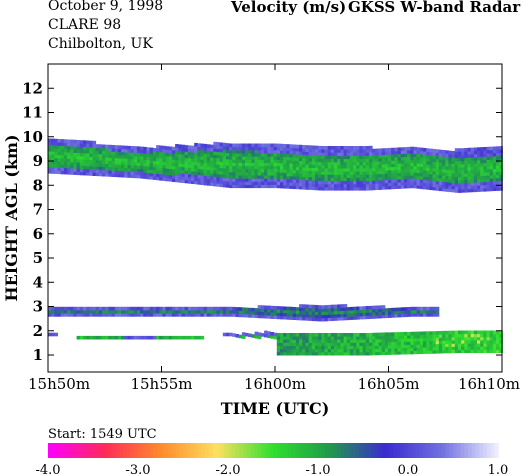 The height and width of the screenshot is (476, 524). Describe the element at coordinates (125, 450) in the screenshot. I see `colorbar-swatch` at that location.